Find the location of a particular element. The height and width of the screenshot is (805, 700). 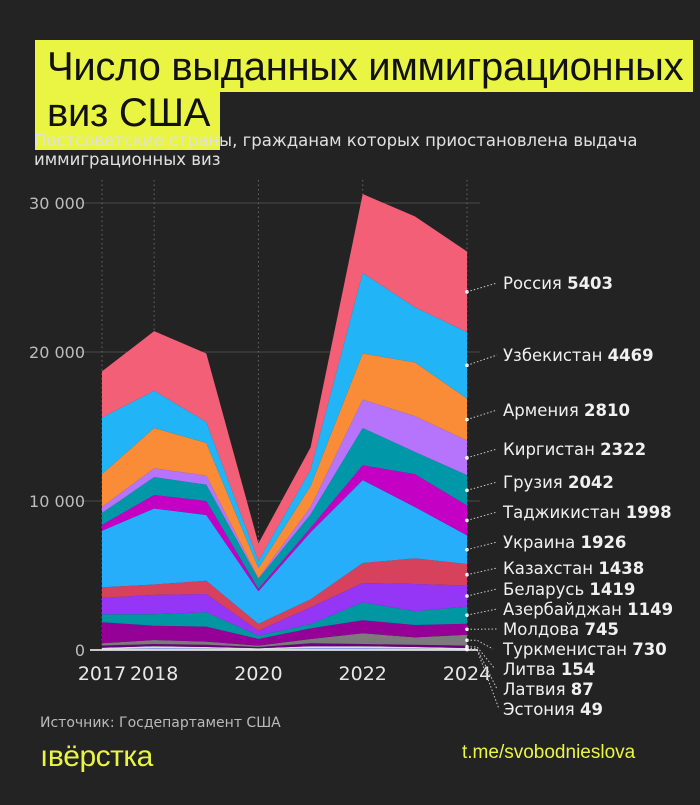

series-name: Казахстан is located at coordinates (550, 568).